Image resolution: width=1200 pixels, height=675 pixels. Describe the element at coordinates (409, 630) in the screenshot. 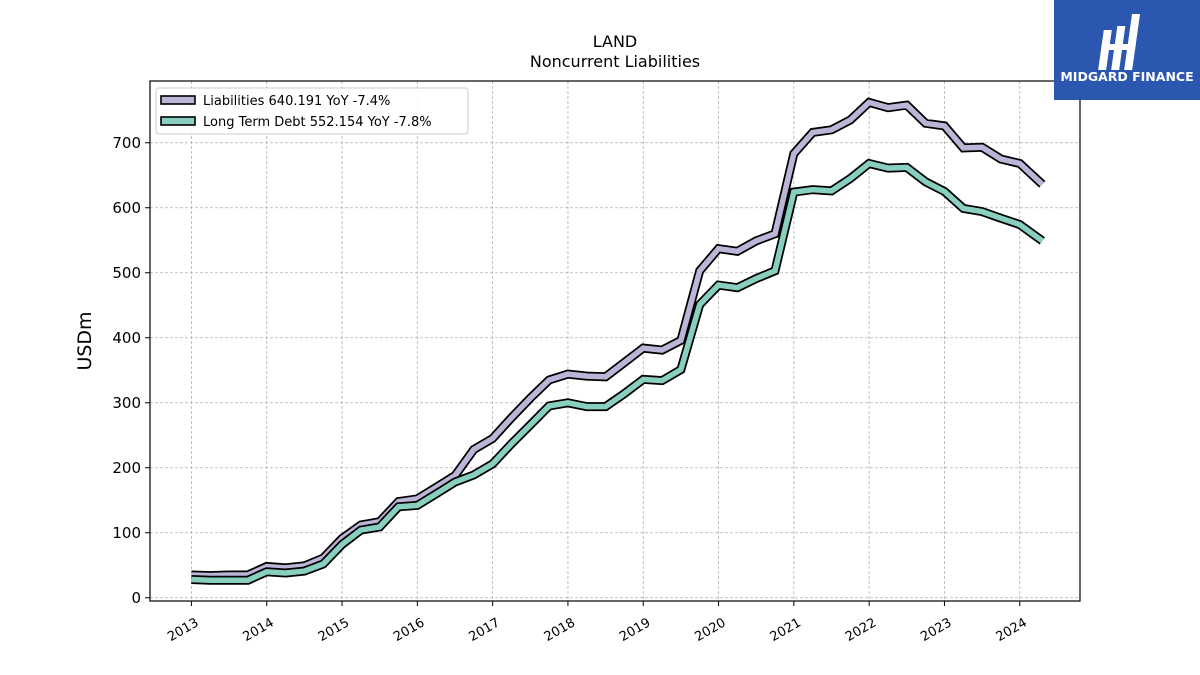

I see `x-tick-label: 2016` at that location.